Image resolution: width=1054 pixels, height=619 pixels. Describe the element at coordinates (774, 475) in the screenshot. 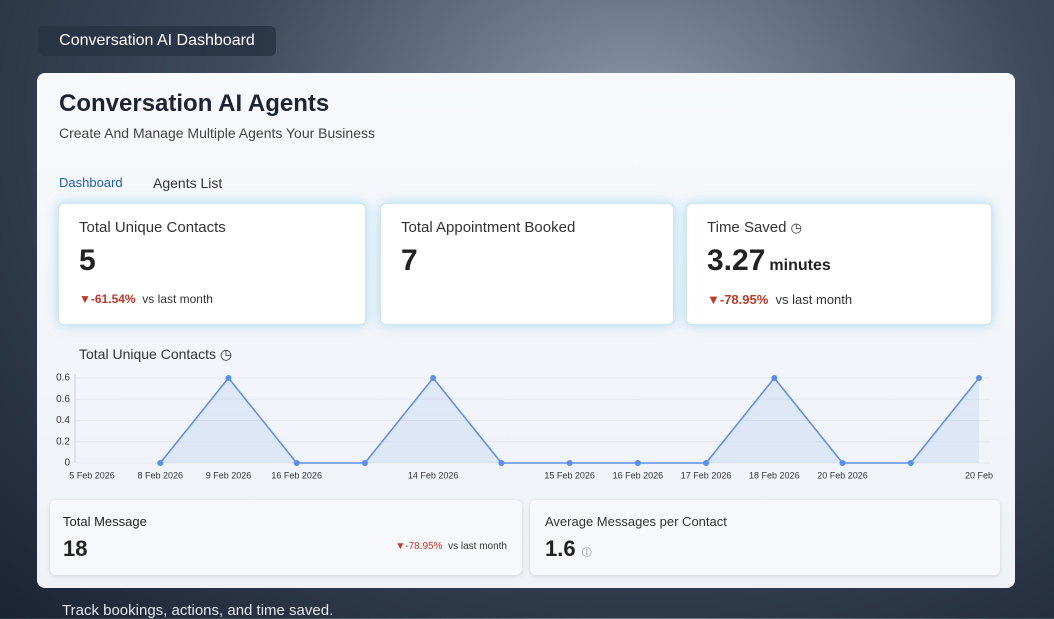

I see `x-tick-label: 18 Feb 2026` at that location.